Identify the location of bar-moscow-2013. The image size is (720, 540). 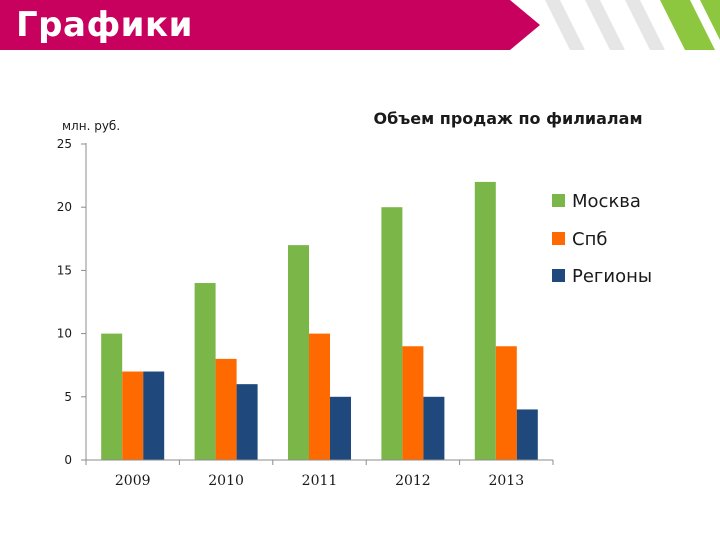
(485, 321).